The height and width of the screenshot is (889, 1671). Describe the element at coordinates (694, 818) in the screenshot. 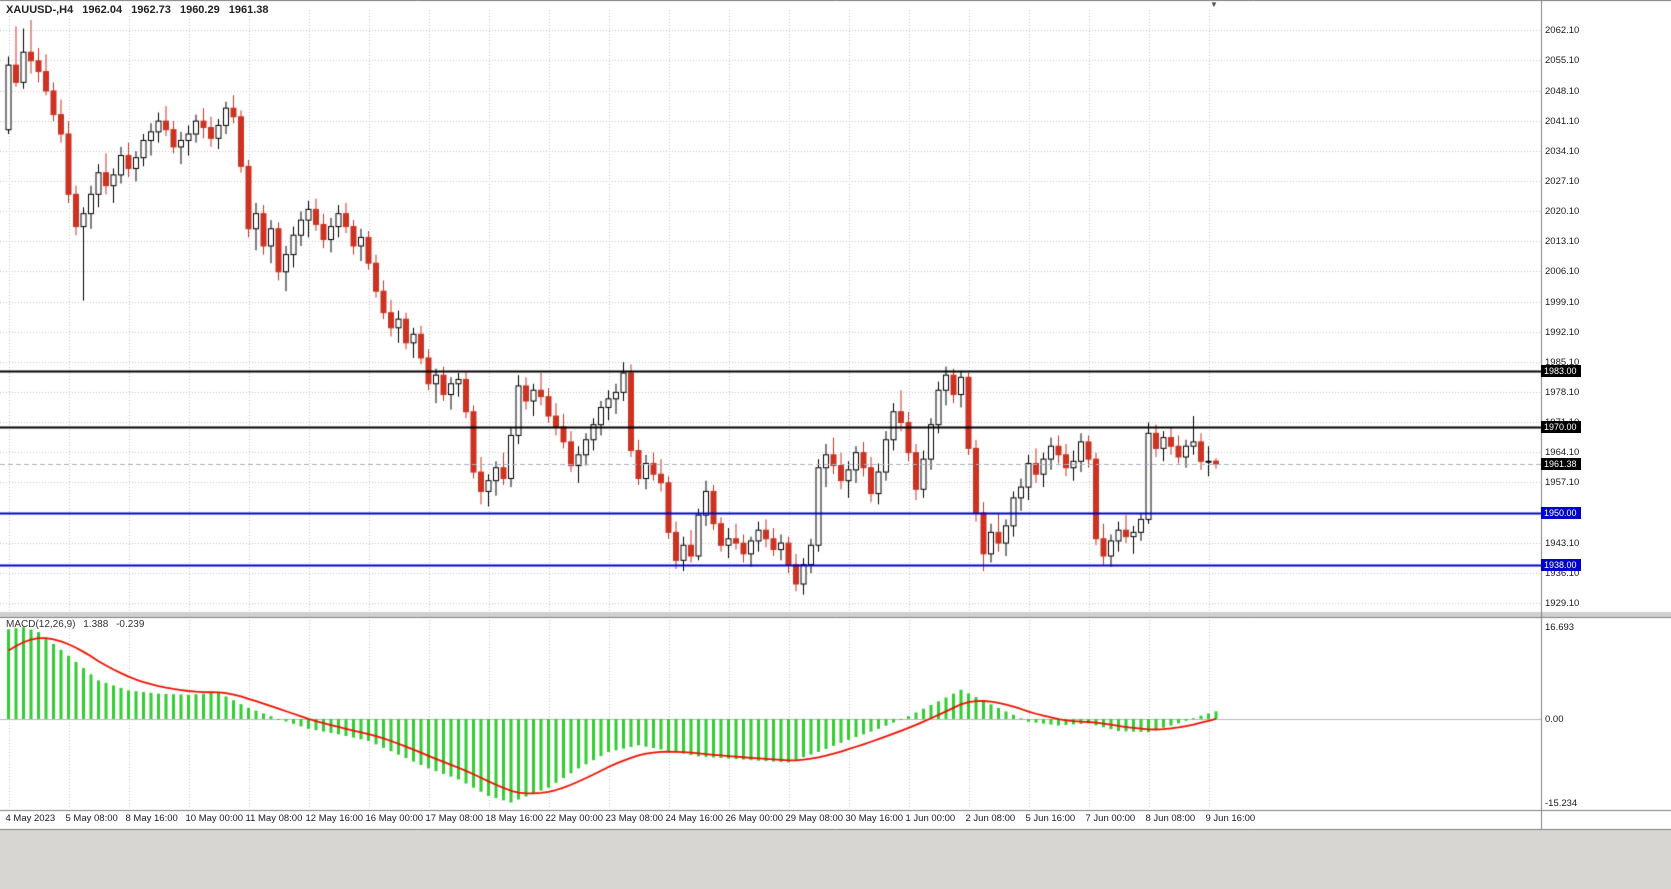

I see `time-axis-label: 24 May 16:00` at that location.